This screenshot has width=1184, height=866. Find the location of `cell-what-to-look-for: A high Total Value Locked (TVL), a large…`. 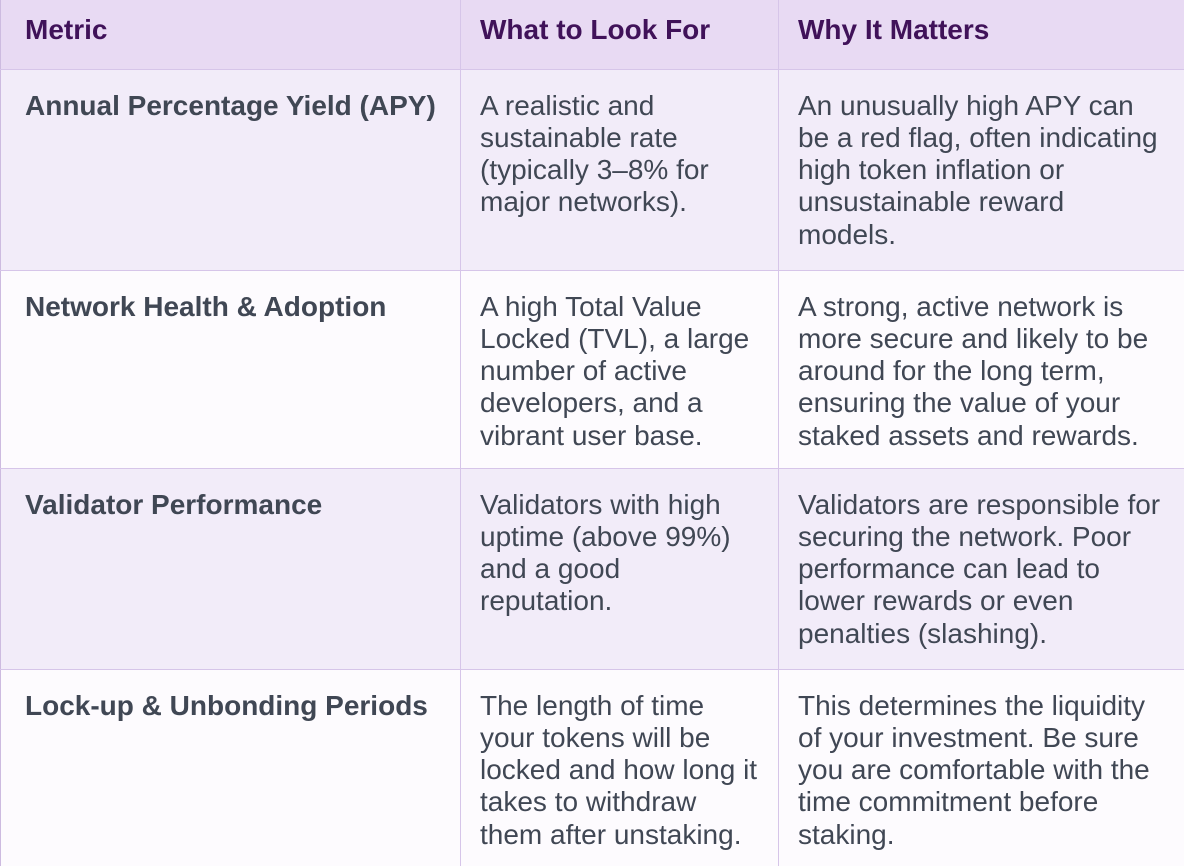

cell-what-to-look-for: A high Total Value Locked (TVL), a large… is located at coordinates (619, 368).